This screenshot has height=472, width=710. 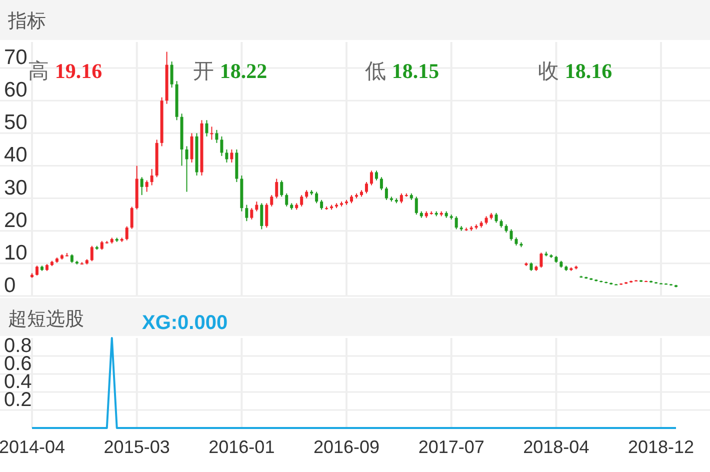 I want to click on x-tick-label: 2015-03, so click(x=137, y=447).